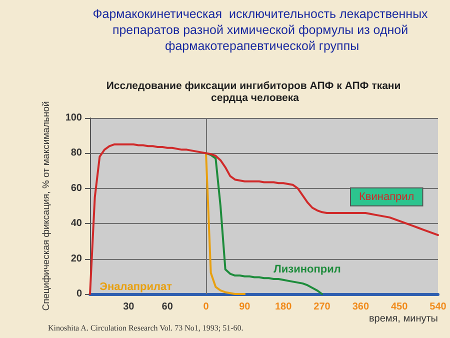  I want to click on y-axis-title: Специфическая фиксация, % от максимальной, so click(46, 206).